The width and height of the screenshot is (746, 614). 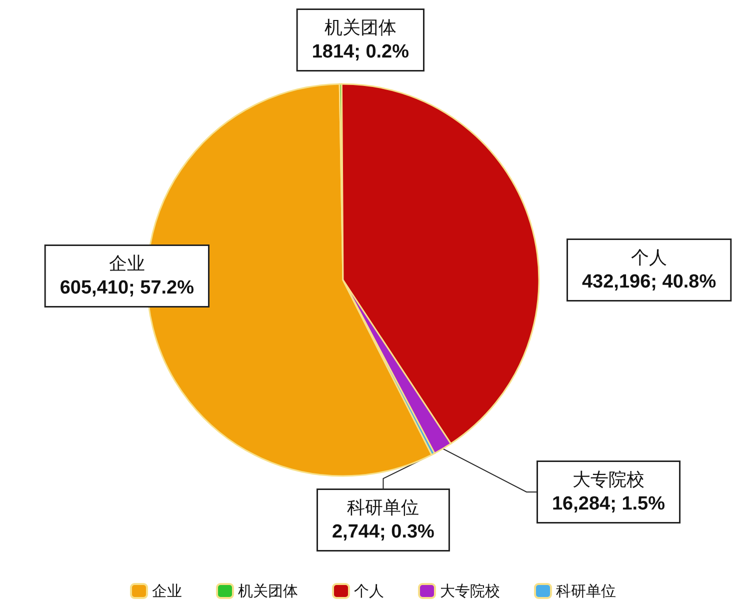 What do you see at coordinates (586, 591) in the screenshot?
I see `legend-label: 科研单位` at bounding box center [586, 591].